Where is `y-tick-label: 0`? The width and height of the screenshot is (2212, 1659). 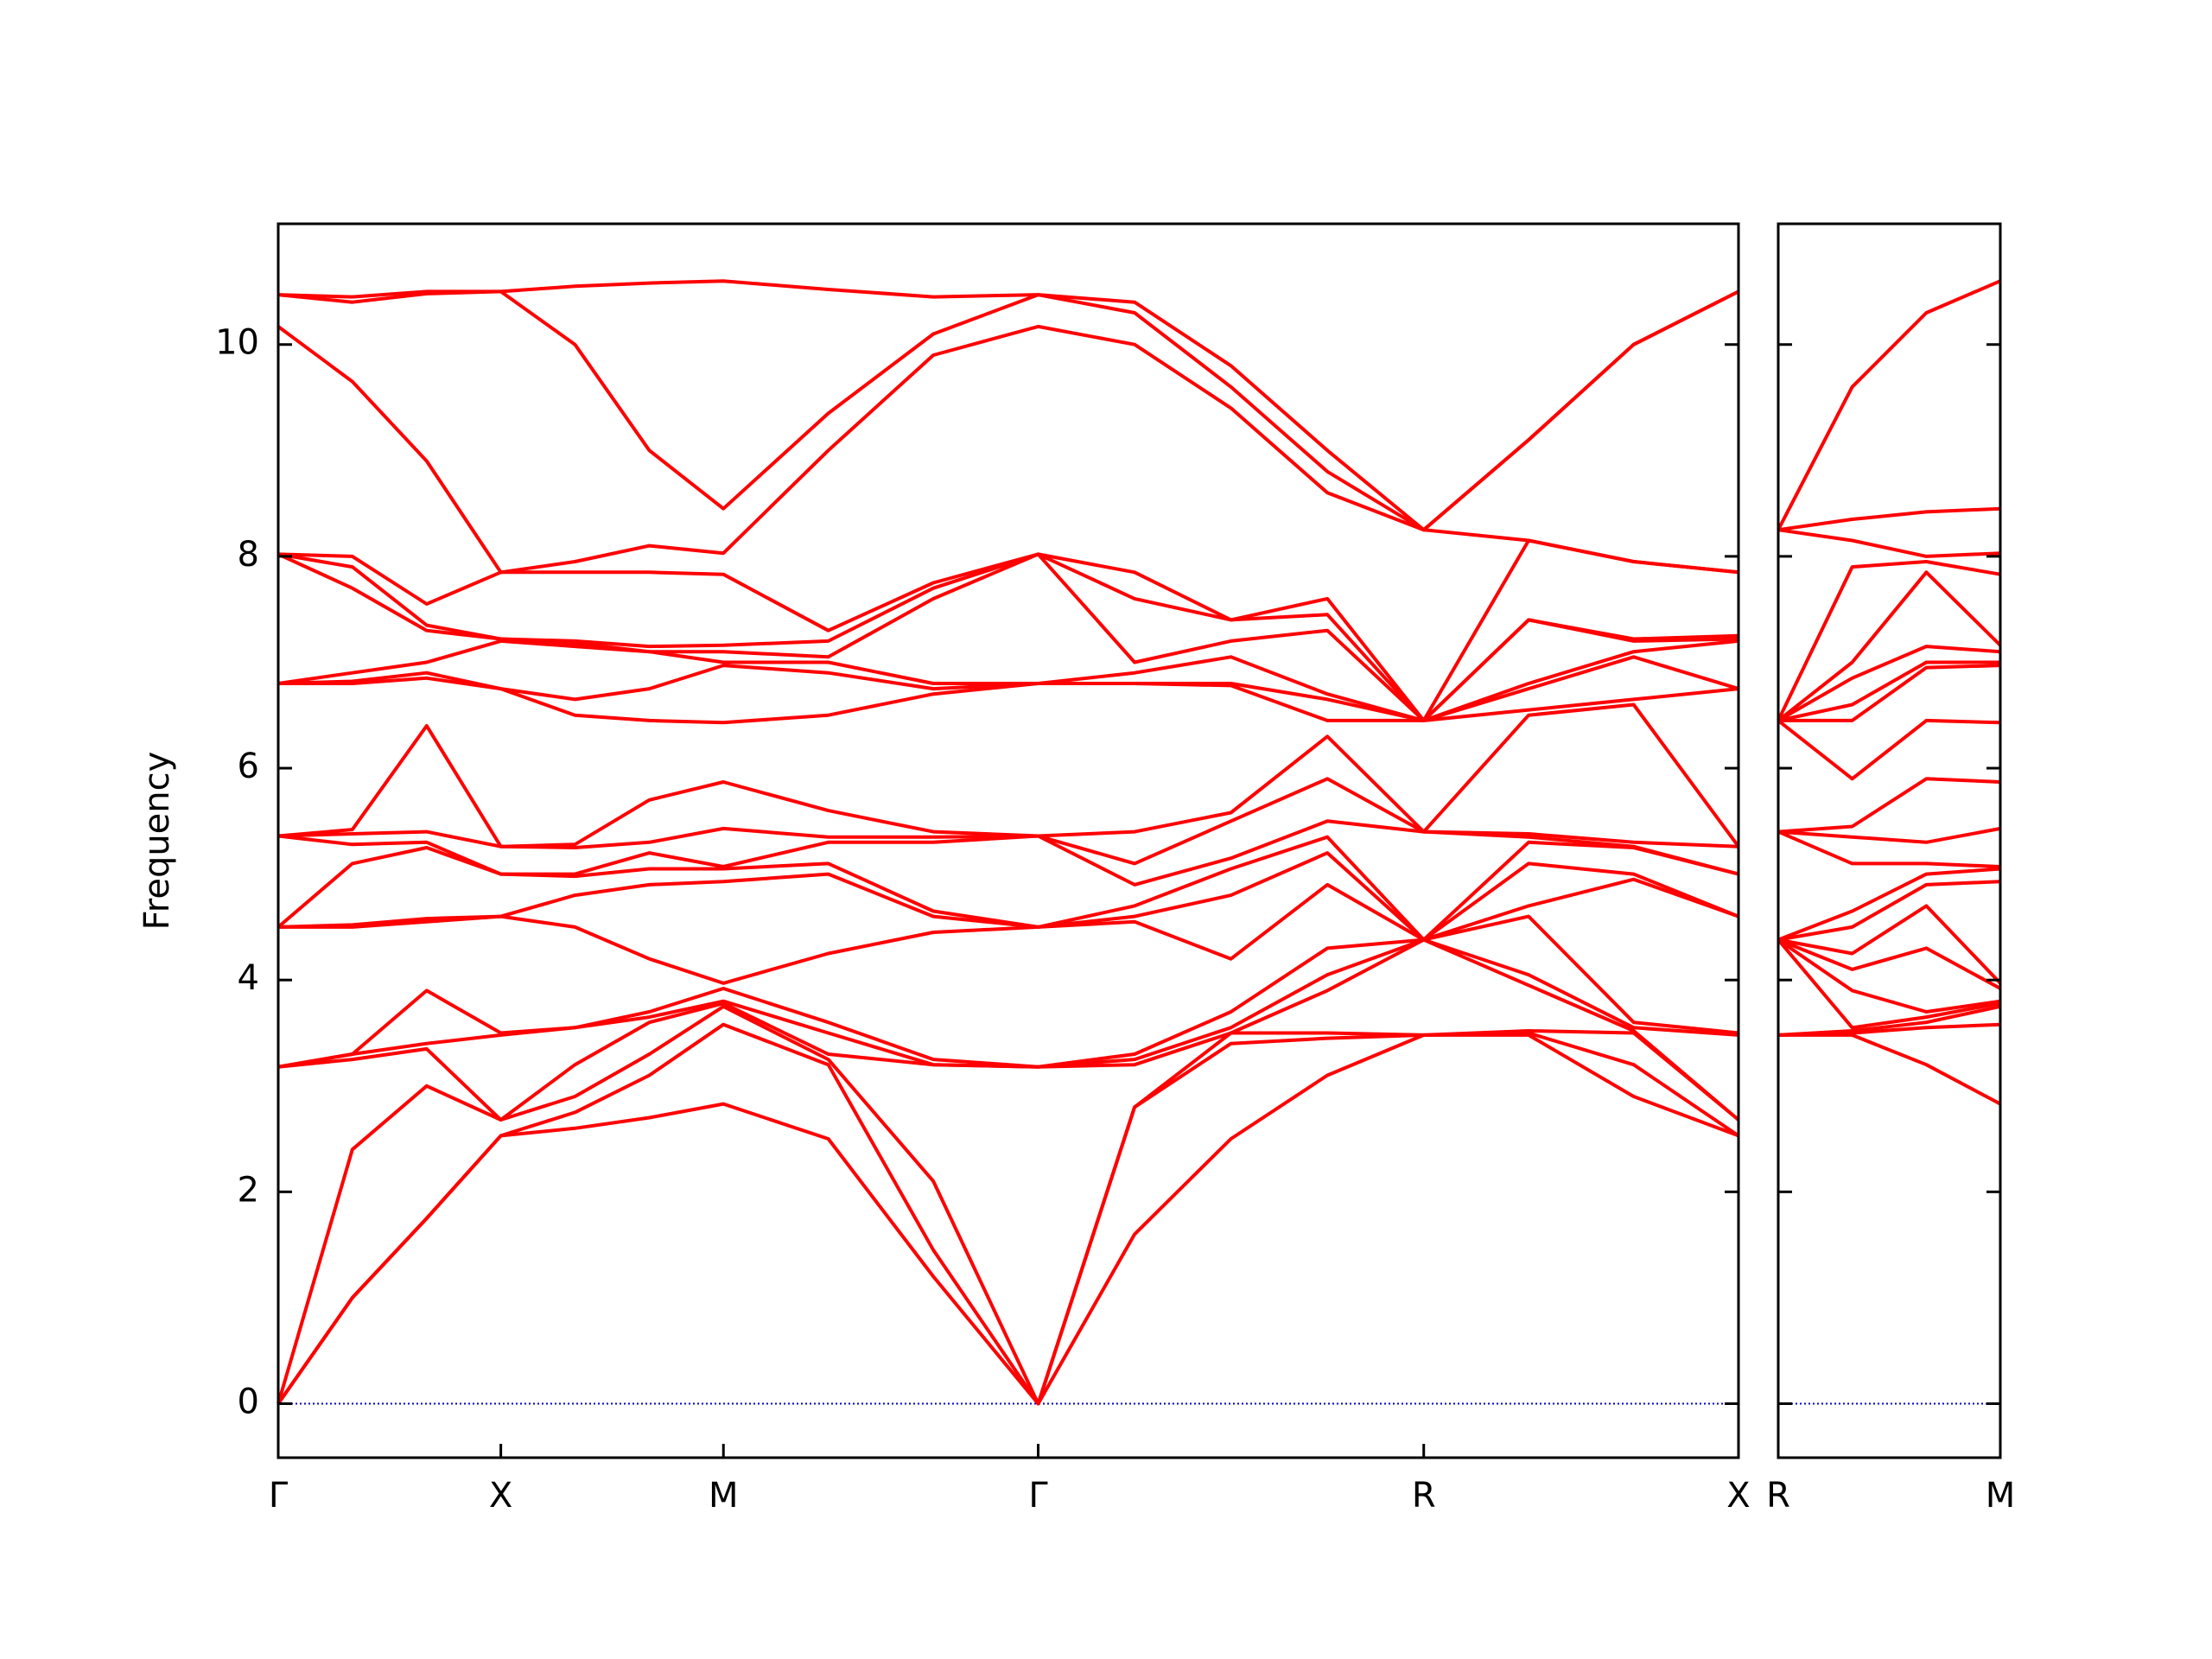
y-tick-label: 0 is located at coordinates (248, 1401).